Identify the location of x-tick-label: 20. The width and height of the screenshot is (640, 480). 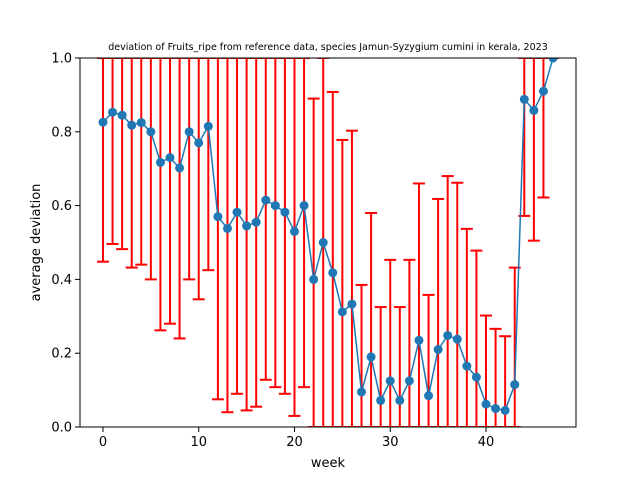
(294, 442).